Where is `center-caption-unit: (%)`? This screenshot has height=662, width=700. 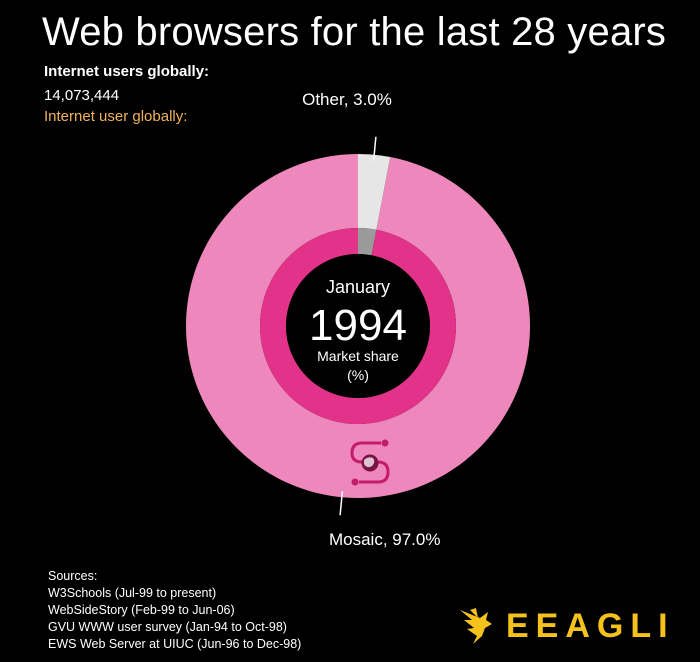
center-caption-unit: (%) is located at coordinates (358, 375).